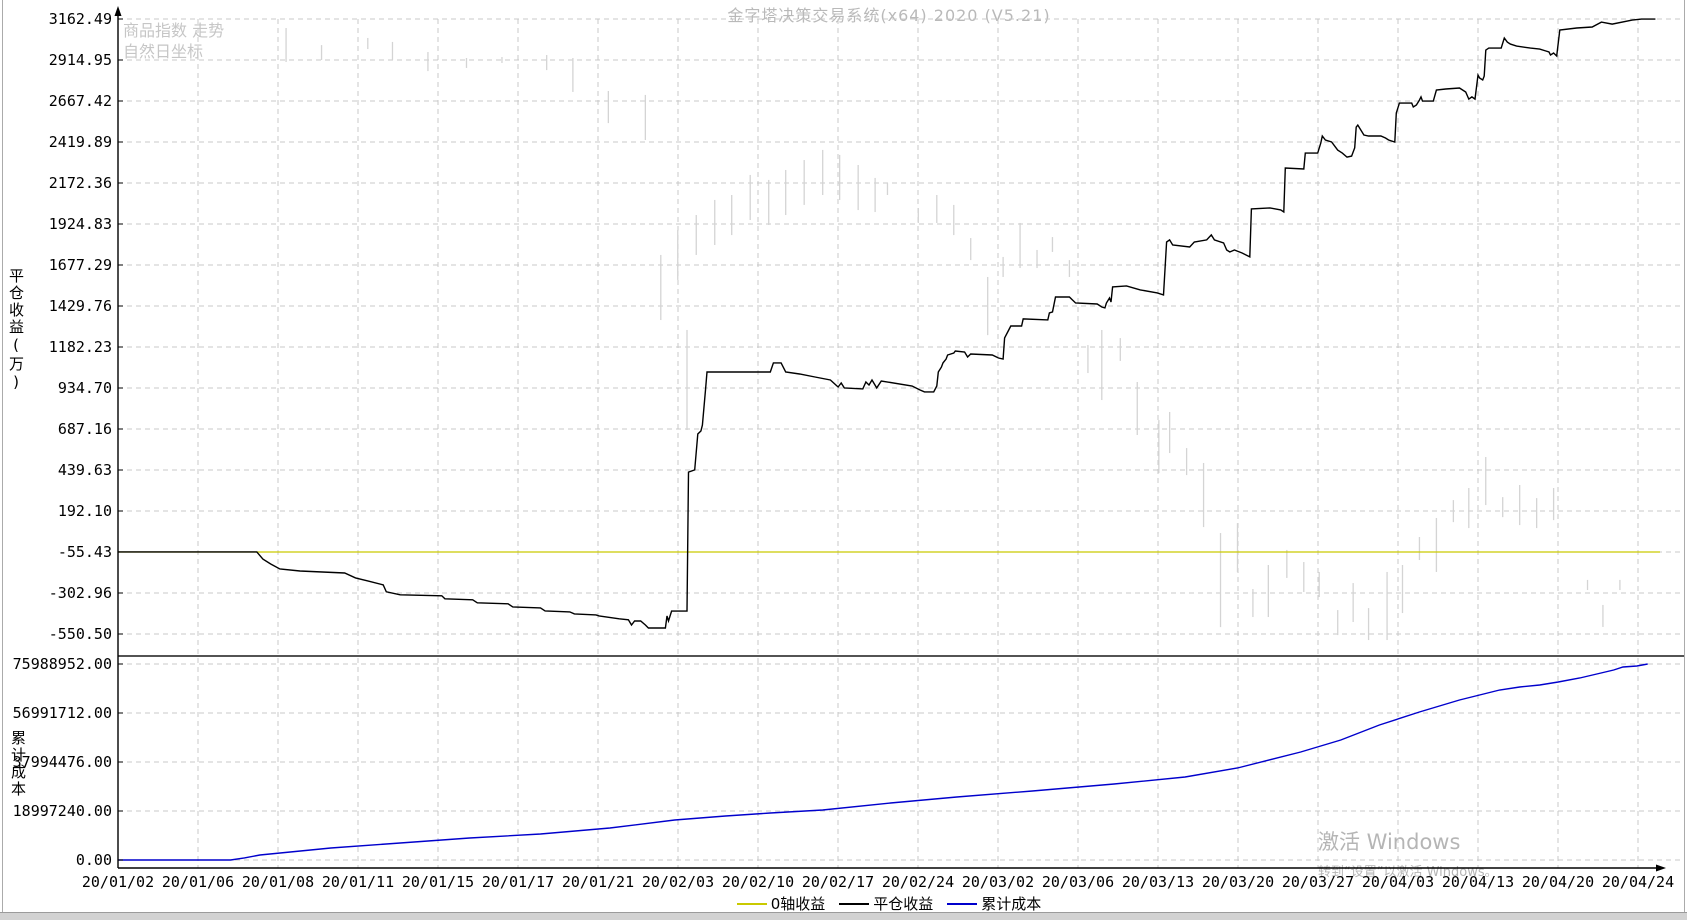 This screenshot has width=1687, height=920. What do you see at coordinates (173, 41) in the screenshot?
I see `chart-info-label: 商品指数 走势 自然日坐标` at bounding box center [173, 41].